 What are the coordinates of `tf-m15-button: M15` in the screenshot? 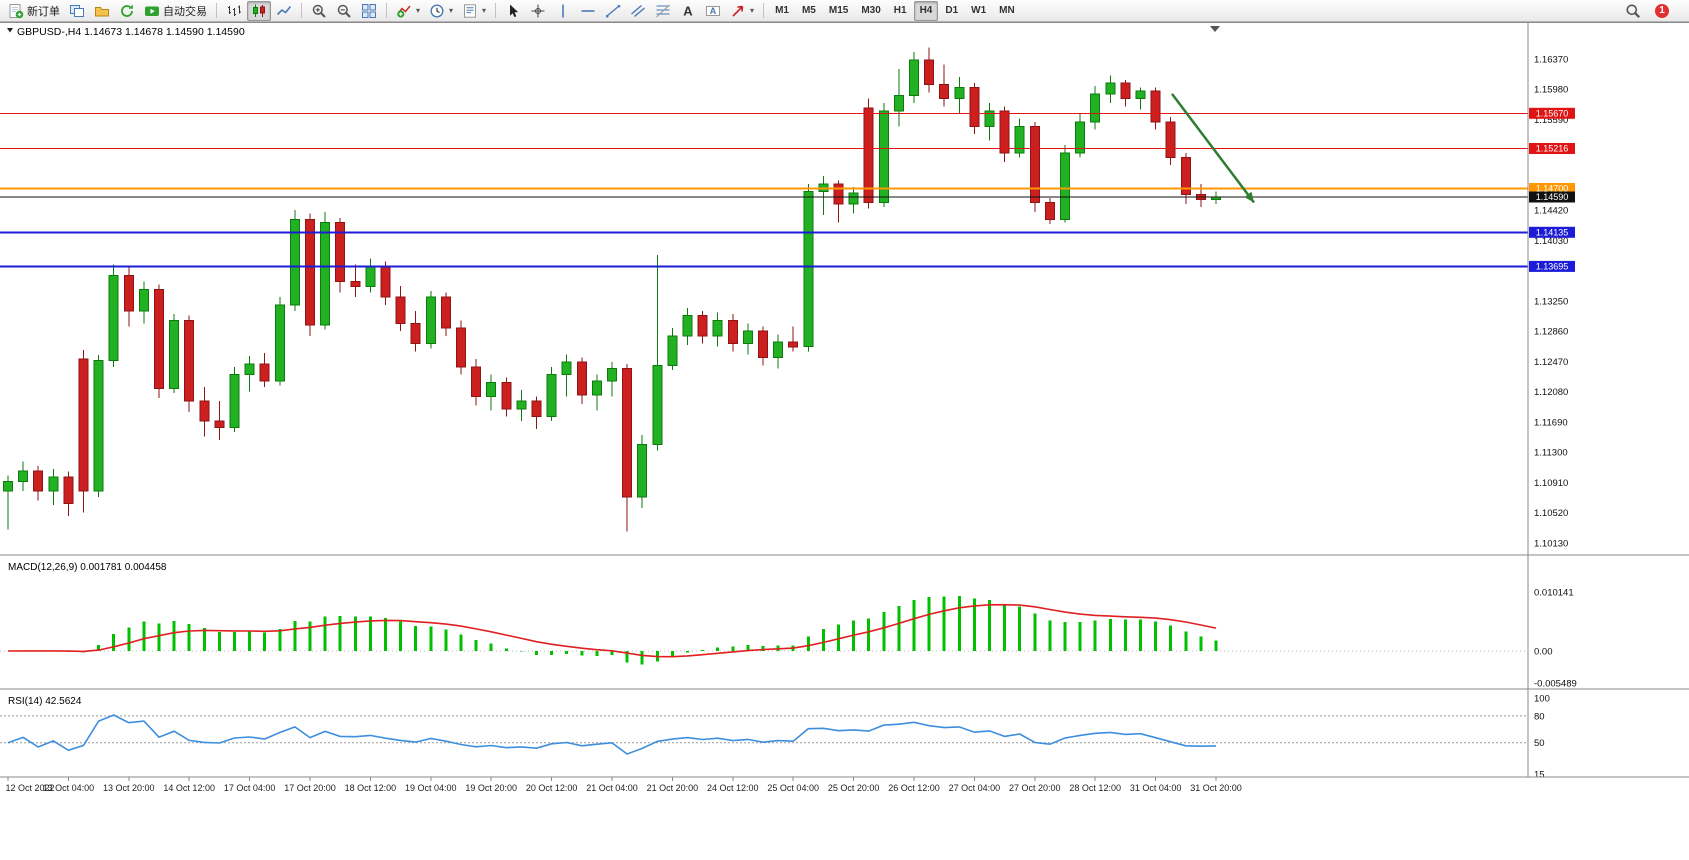 It's located at (838, 11).